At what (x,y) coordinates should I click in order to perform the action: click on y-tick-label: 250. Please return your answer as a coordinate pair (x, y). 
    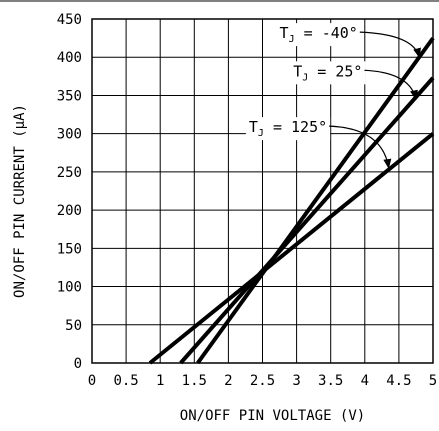
    Looking at the image, I should click on (69, 173).